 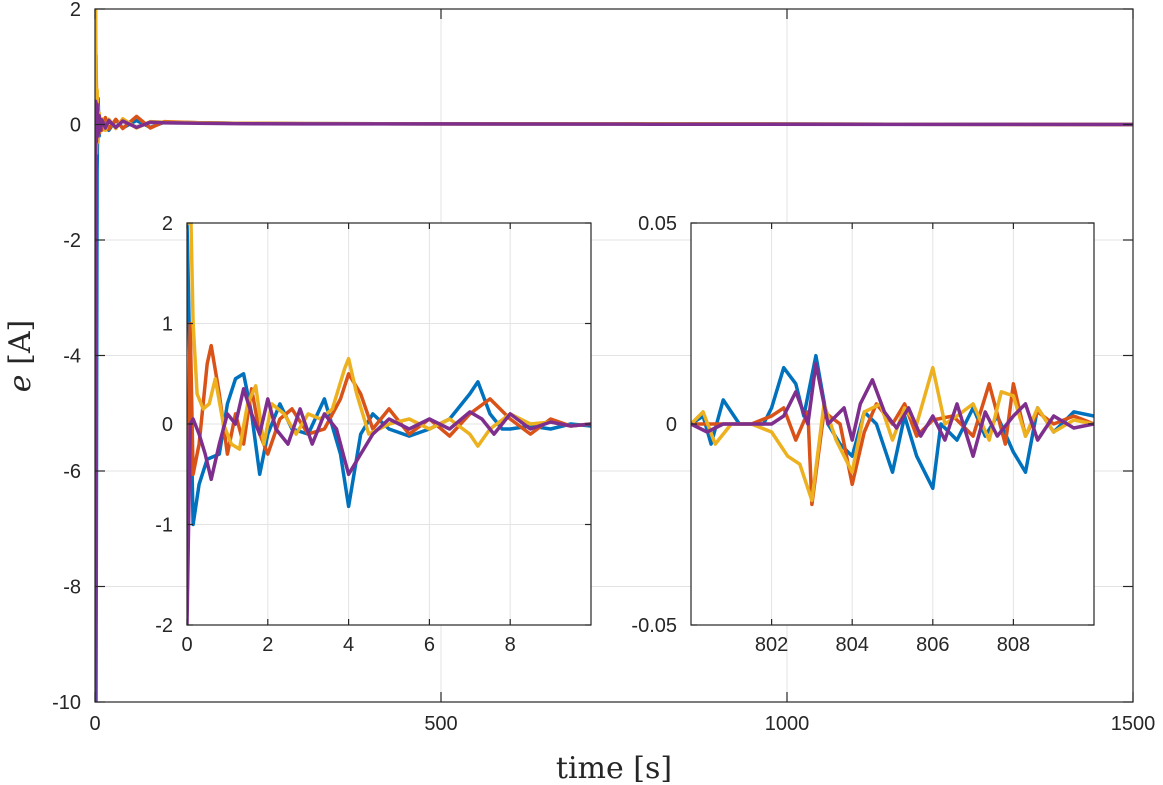 What do you see at coordinates (771, 645) in the screenshot?
I see `inset2-xtick-label: 802` at bounding box center [771, 645].